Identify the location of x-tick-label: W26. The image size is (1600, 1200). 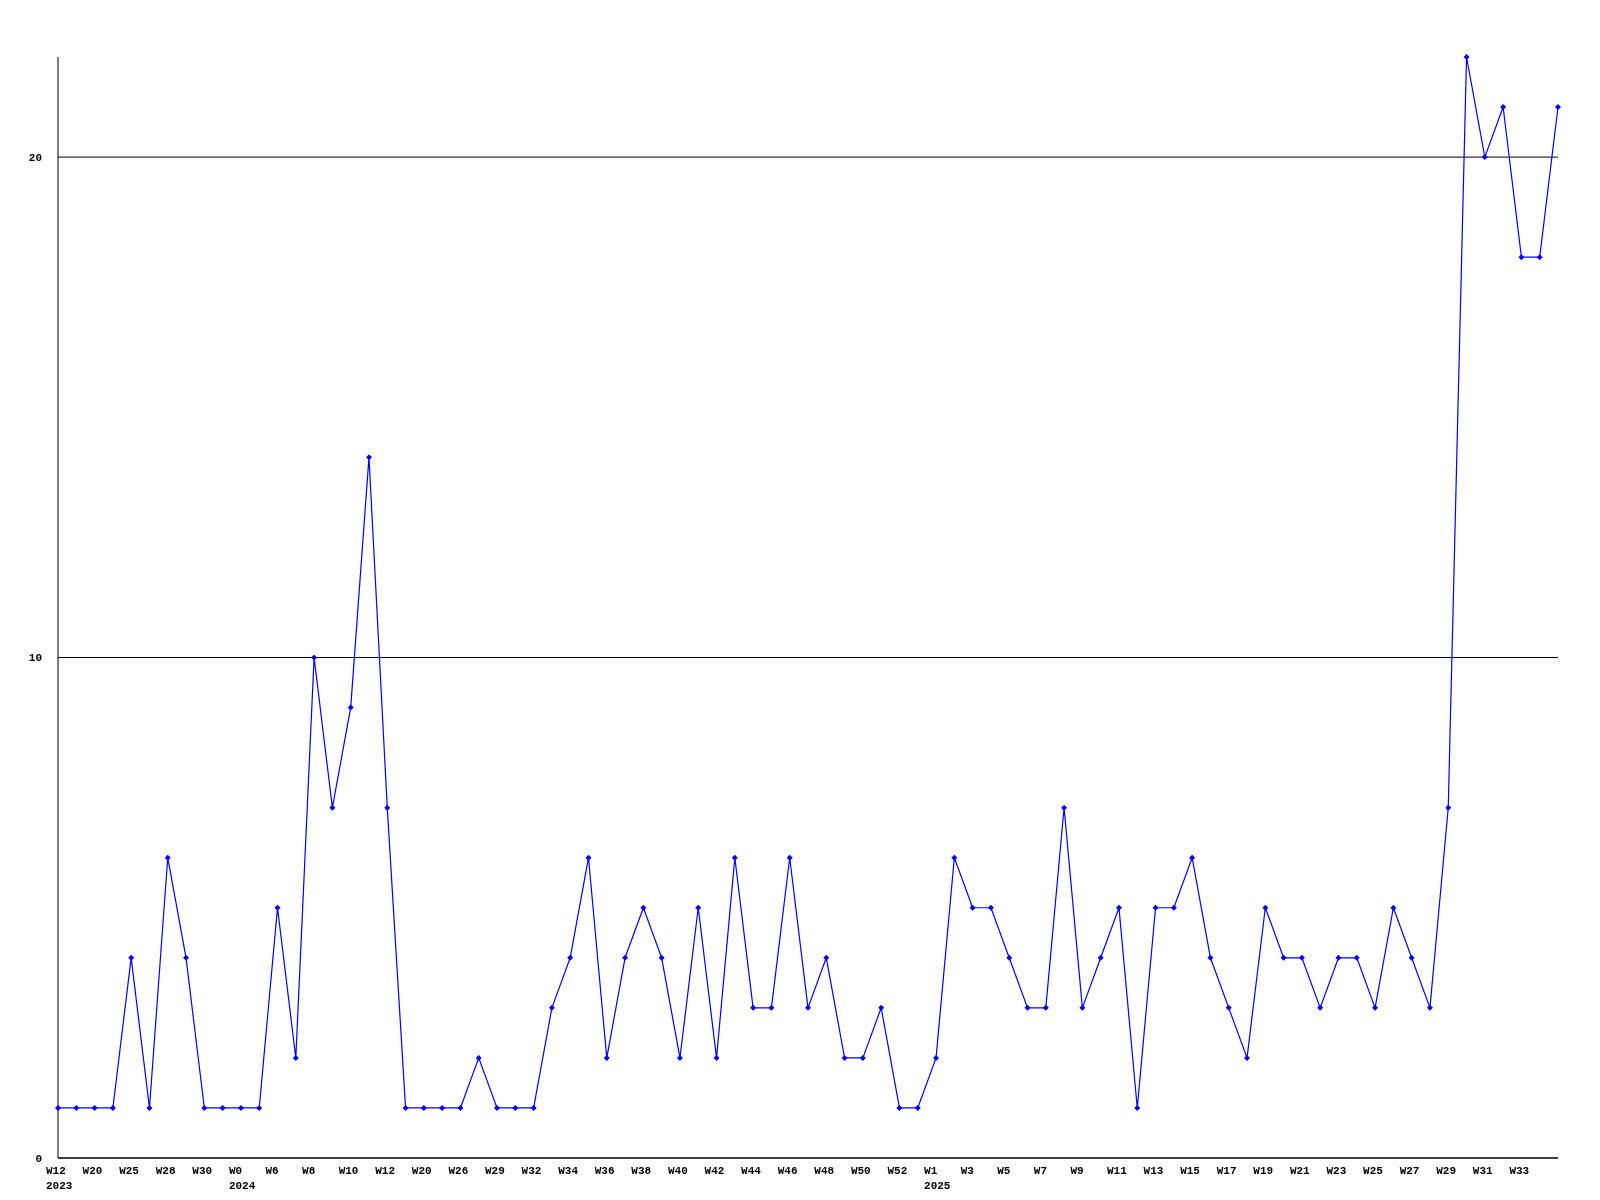
(458, 1171).